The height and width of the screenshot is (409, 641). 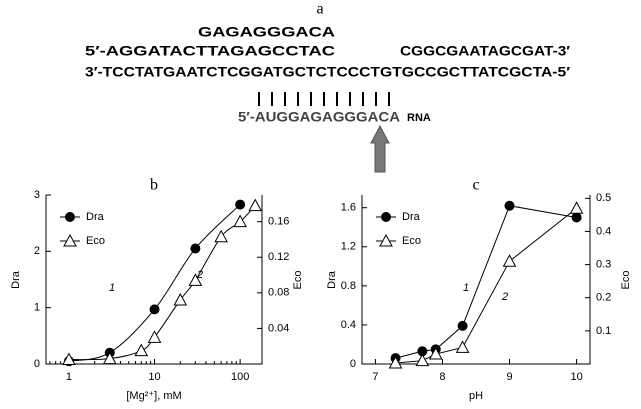 What do you see at coordinates (278, 293) in the screenshot?
I see `y2-tick-label: 0.08` at bounding box center [278, 293].